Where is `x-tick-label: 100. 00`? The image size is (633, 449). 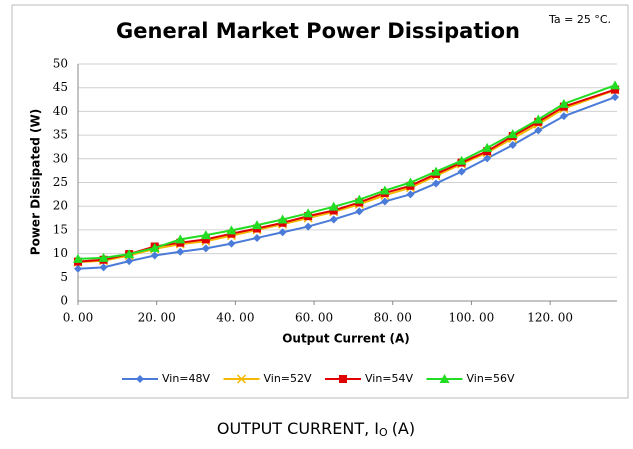 x-tick-label: 100. 00 is located at coordinates (472, 318).